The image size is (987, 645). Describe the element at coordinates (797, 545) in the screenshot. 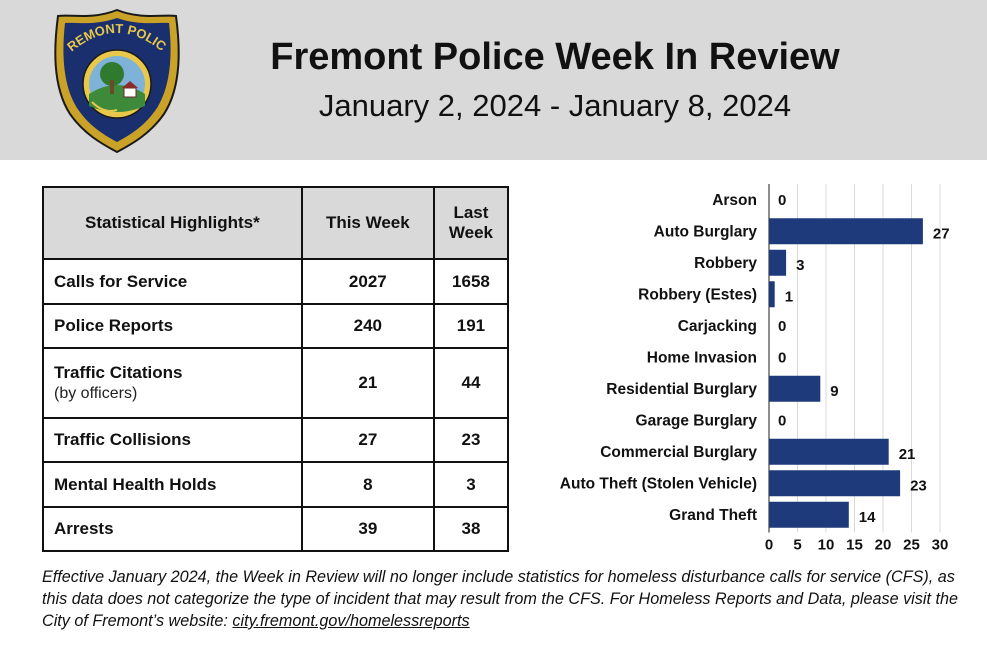

I see `x-tick-label: 5` at that location.